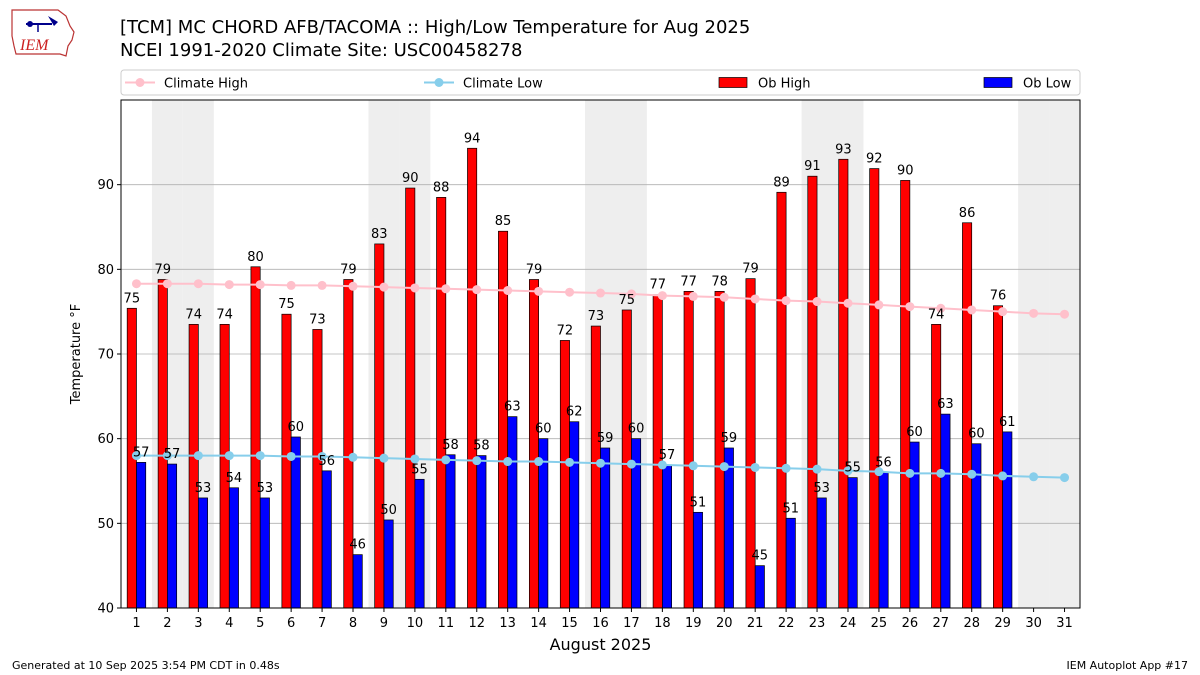 The height and width of the screenshot is (675, 1200). What do you see at coordinates (260, 623) in the screenshot?
I see `x-tick-label-5: 5` at bounding box center [260, 623].